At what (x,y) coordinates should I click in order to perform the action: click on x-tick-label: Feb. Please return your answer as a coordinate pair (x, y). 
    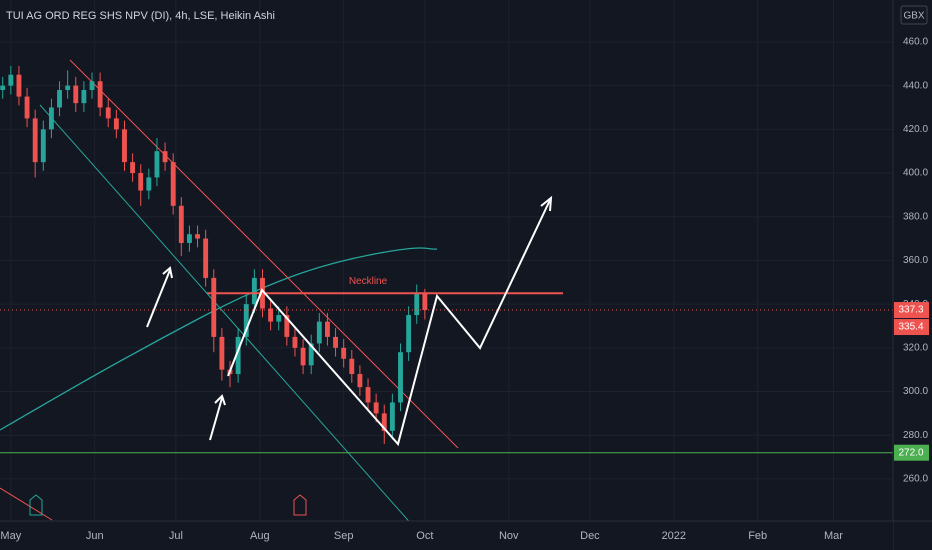
    Looking at the image, I should click on (757, 536).